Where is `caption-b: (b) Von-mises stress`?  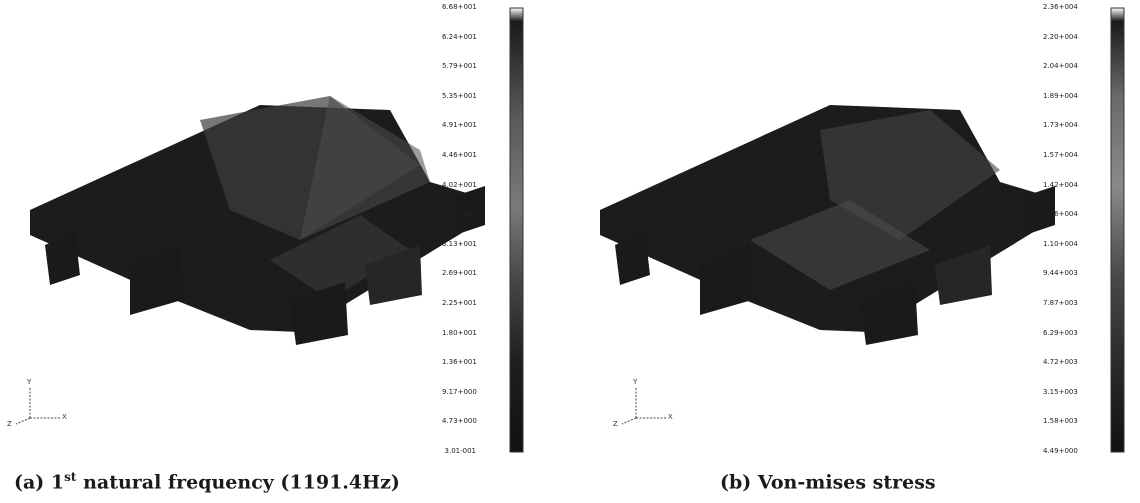 caption-b: (b) Von-mises stress is located at coordinates (828, 481).